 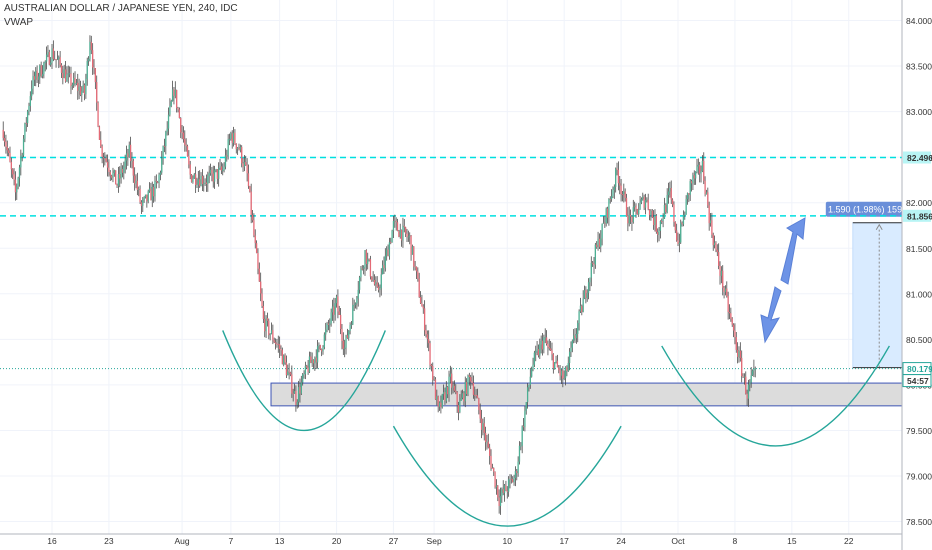 I want to click on price-axis-bg, so click(x=917, y=275).